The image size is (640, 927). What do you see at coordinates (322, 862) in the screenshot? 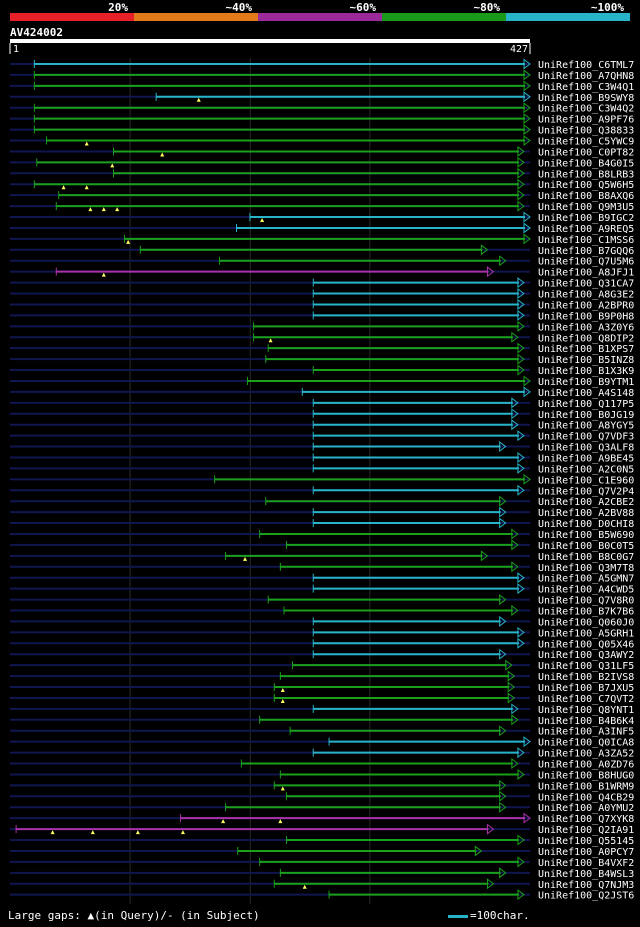
I see `hit-row: UniRef100_B4VXF2` at bounding box center [322, 862].